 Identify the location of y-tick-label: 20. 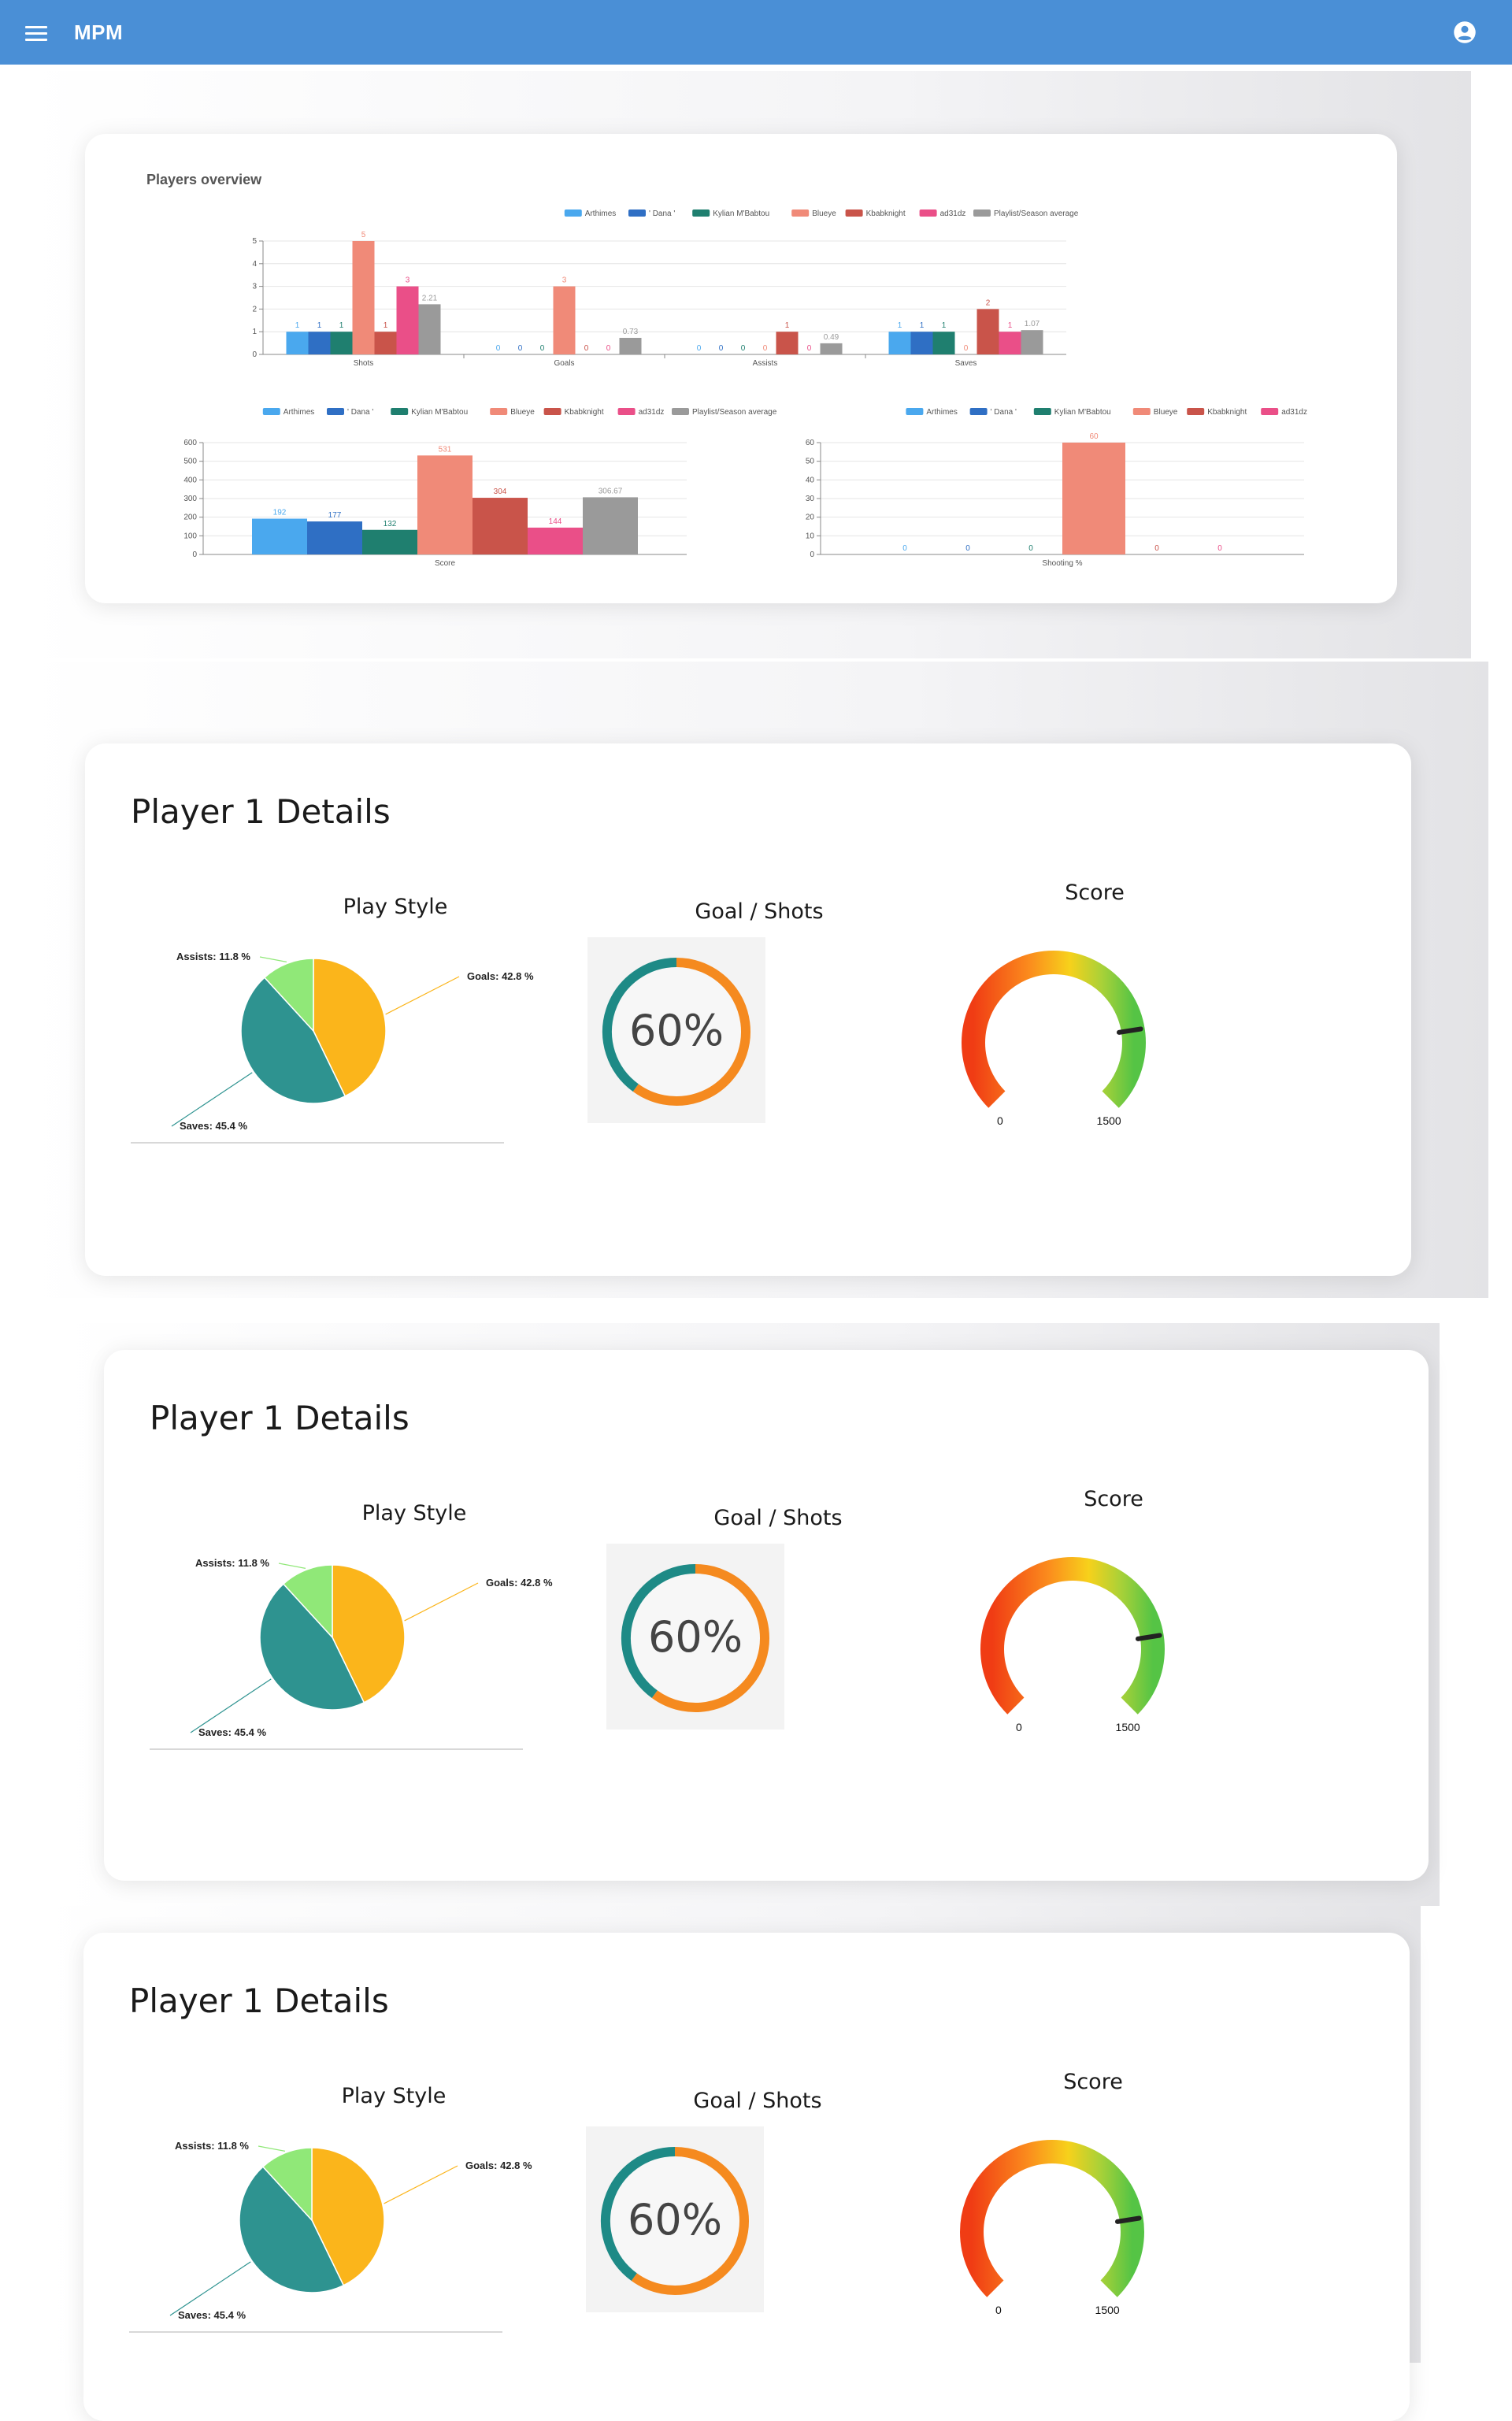
(810, 517).